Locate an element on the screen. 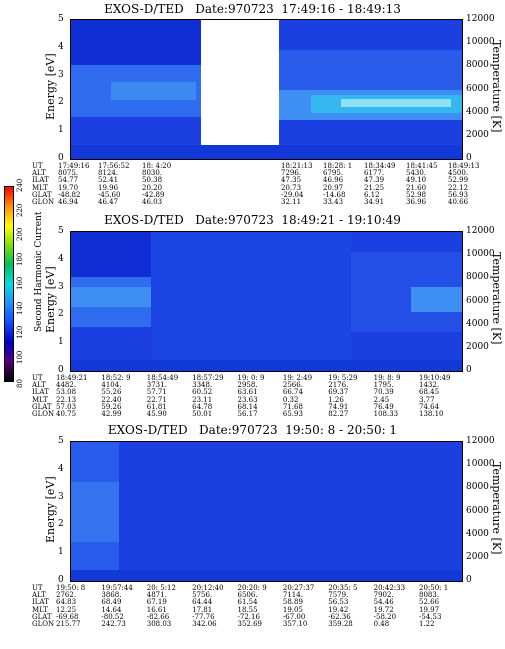  colorbar-tick: 140 is located at coordinates (20, 308).